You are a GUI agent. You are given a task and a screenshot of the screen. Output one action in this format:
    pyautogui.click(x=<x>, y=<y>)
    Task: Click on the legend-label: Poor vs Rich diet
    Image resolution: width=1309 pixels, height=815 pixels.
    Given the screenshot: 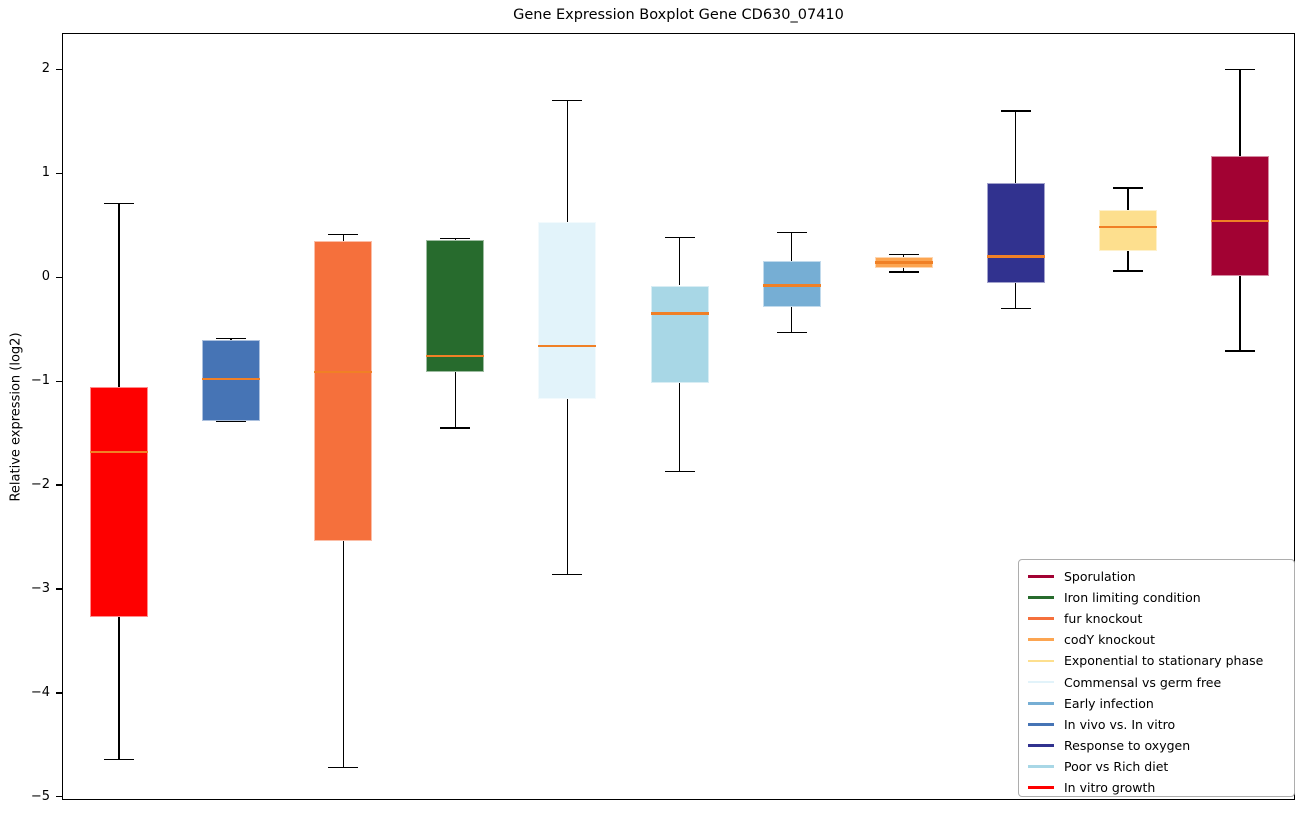 What is the action you would take?
    pyautogui.click(x=1116, y=766)
    